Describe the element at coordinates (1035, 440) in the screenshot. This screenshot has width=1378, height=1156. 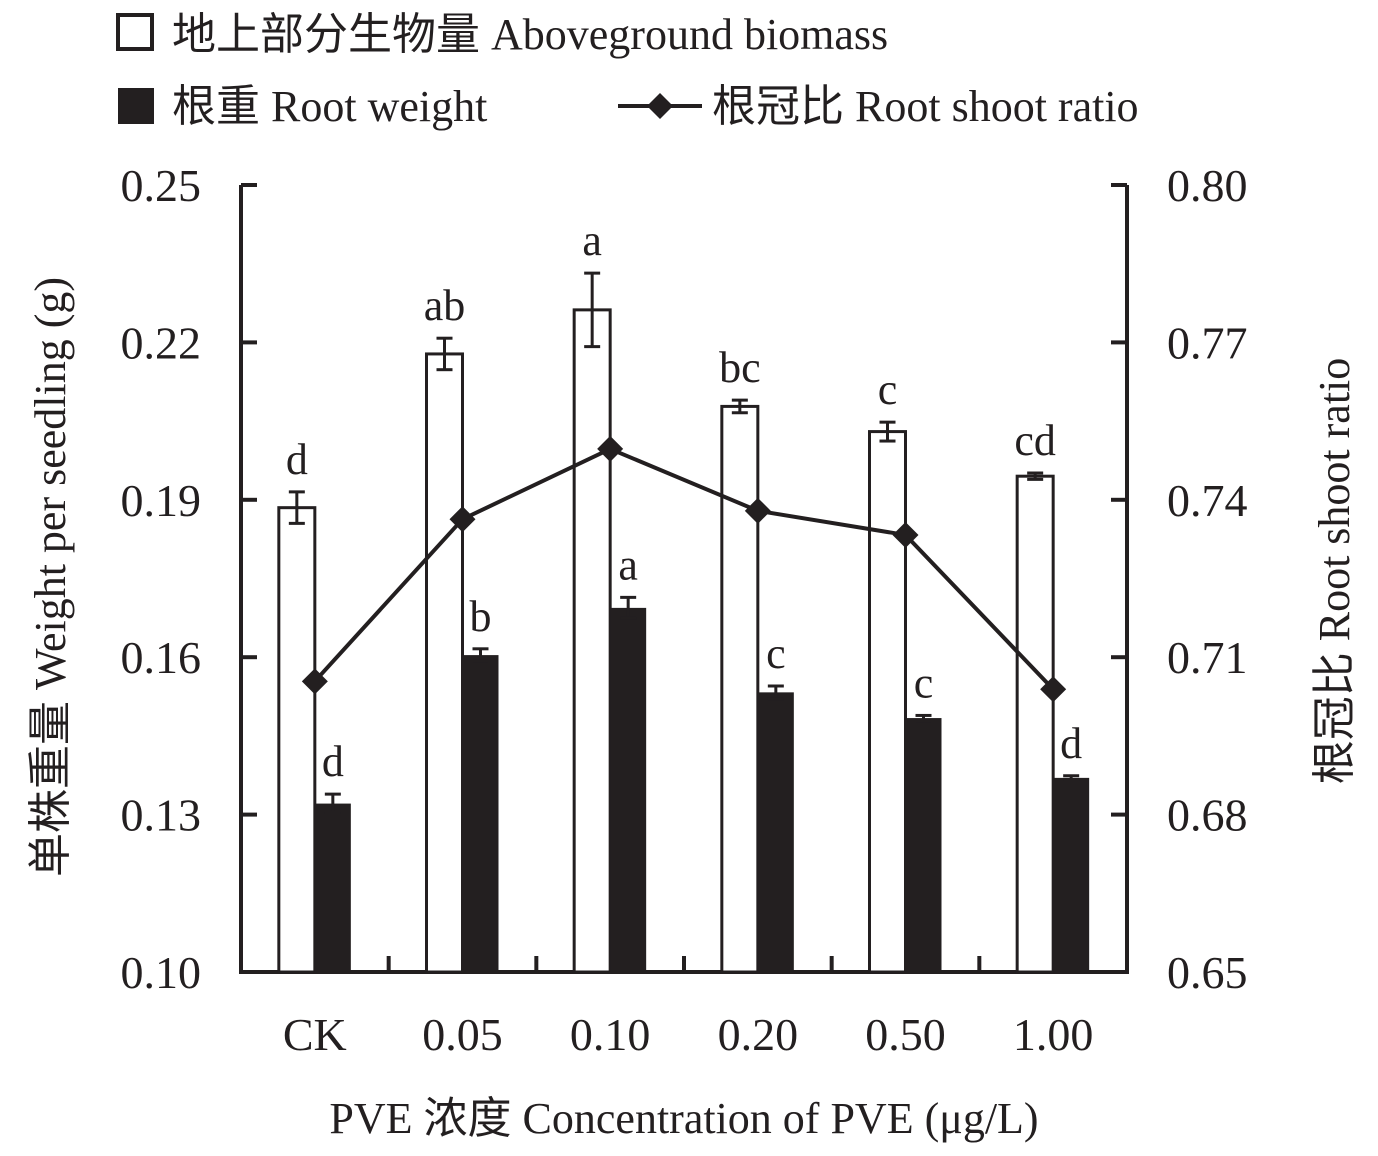
I see `significance-label: cd` at that location.